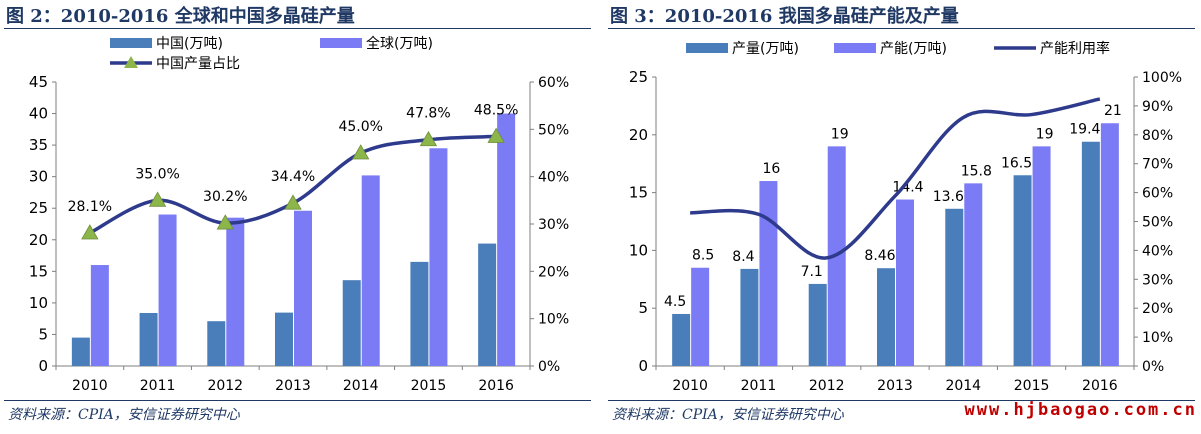 The image size is (1201, 434). Describe the element at coordinates (812, 272) in the screenshot. I see `bar-data-label: 7.1` at that location.